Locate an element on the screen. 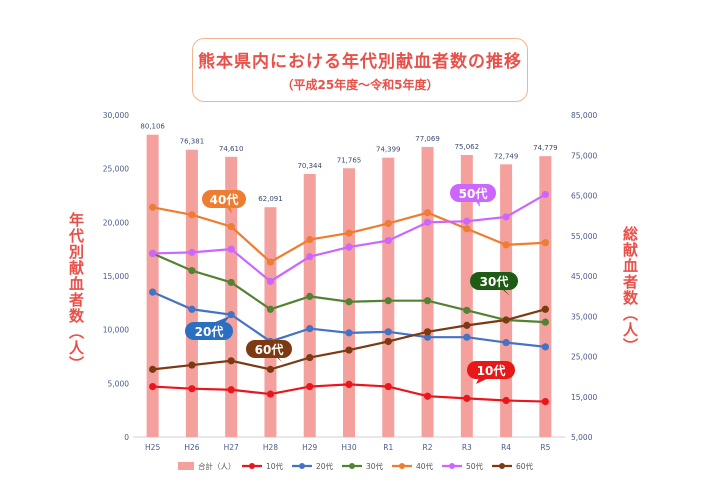 The image size is (720, 498). callout-label: 40代 is located at coordinates (224, 199).